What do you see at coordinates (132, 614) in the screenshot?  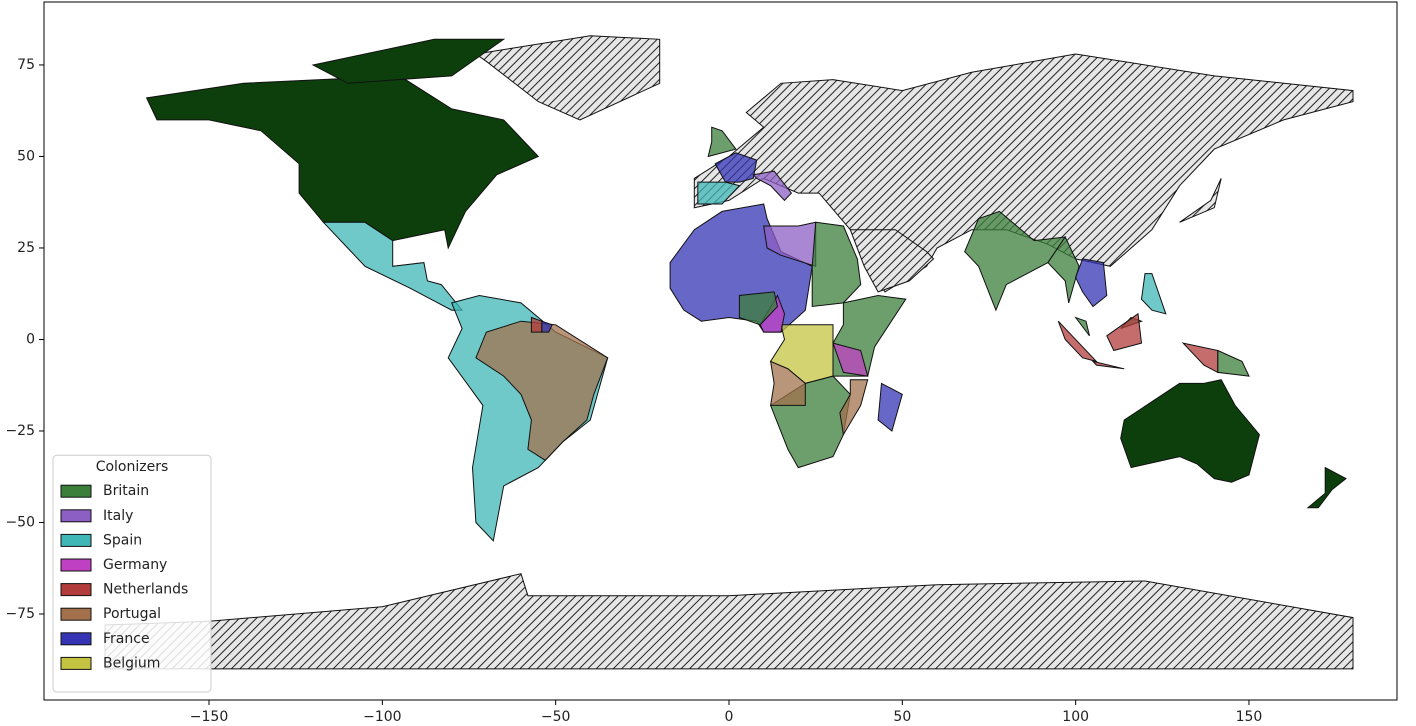 I see `legend-label: Portugal` at bounding box center [132, 614].